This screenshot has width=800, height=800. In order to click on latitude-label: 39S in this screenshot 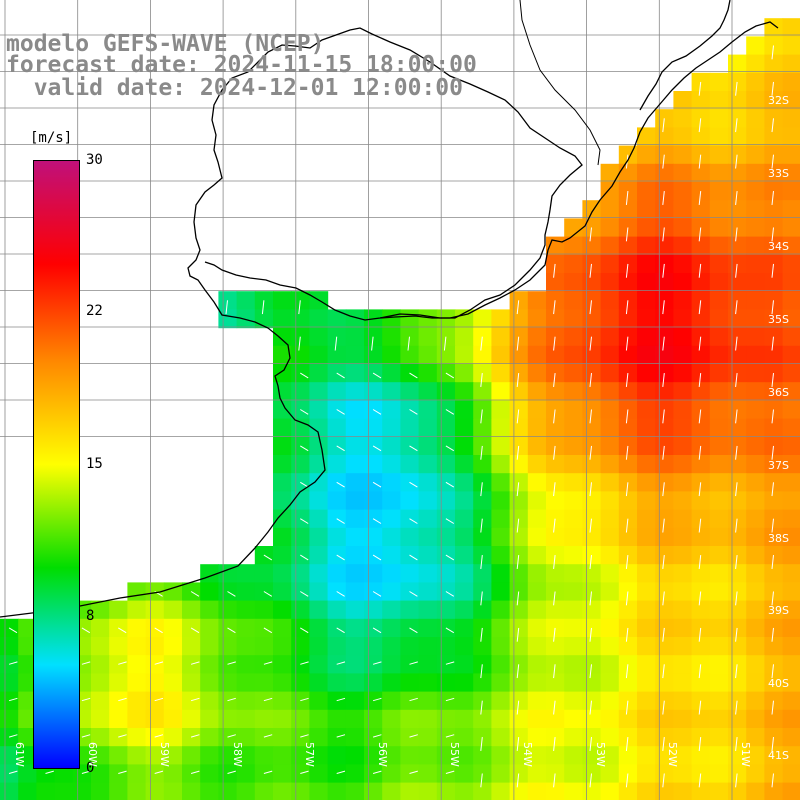, I will do `click(778, 610)`.